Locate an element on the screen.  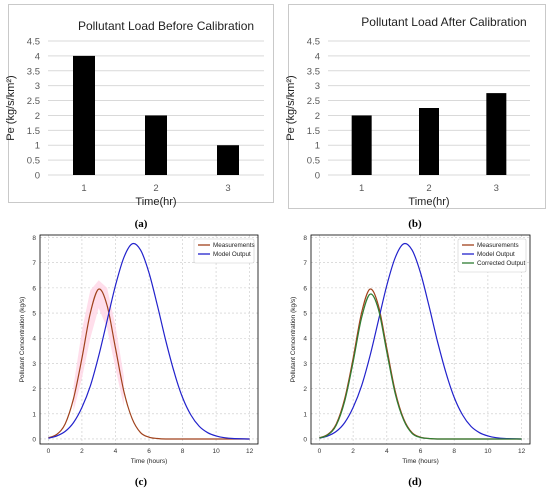
caption-d: (d) is located at coordinates (415, 482).